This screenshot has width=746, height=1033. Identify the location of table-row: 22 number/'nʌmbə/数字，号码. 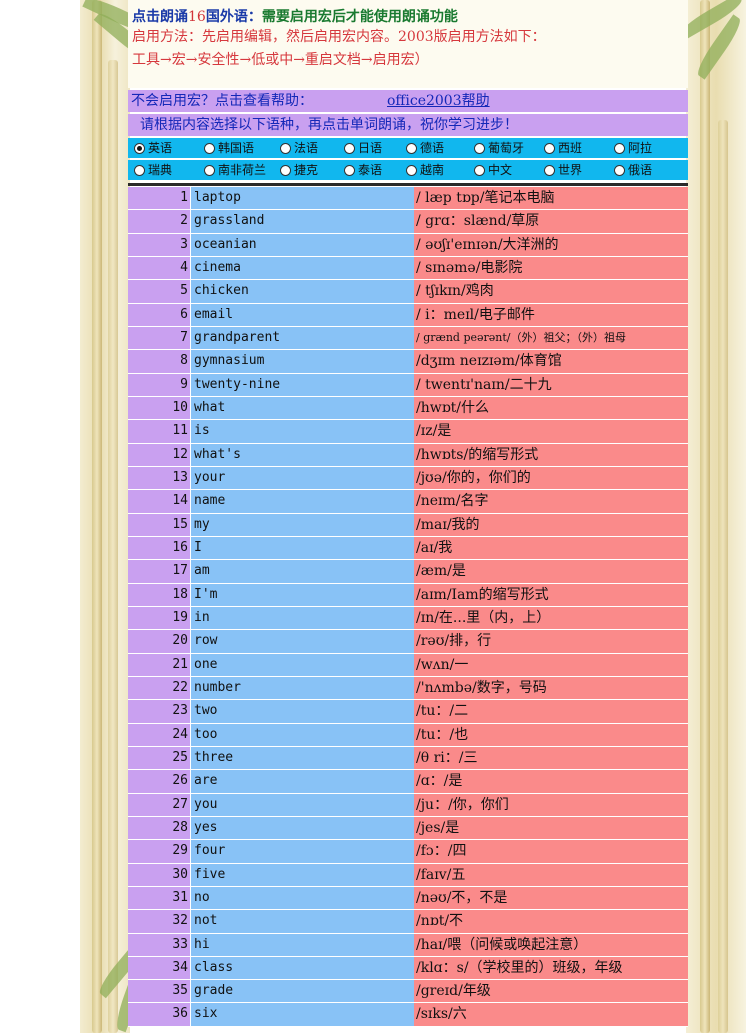
(408, 688).